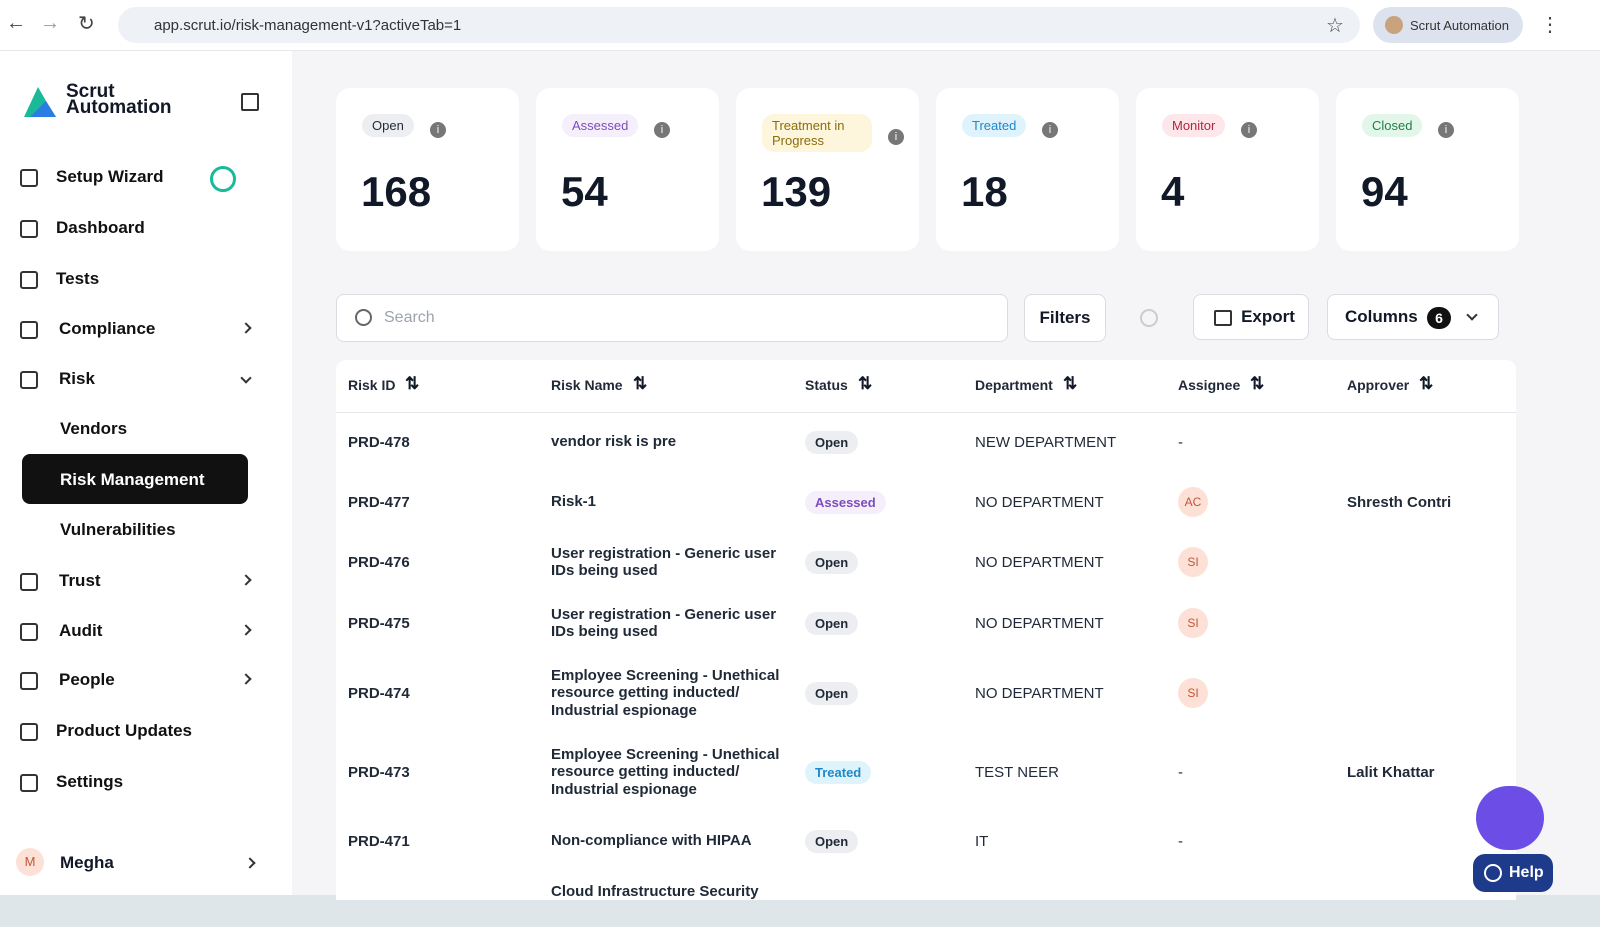 The height and width of the screenshot is (927, 1600). I want to click on progress, so click(223, 179).